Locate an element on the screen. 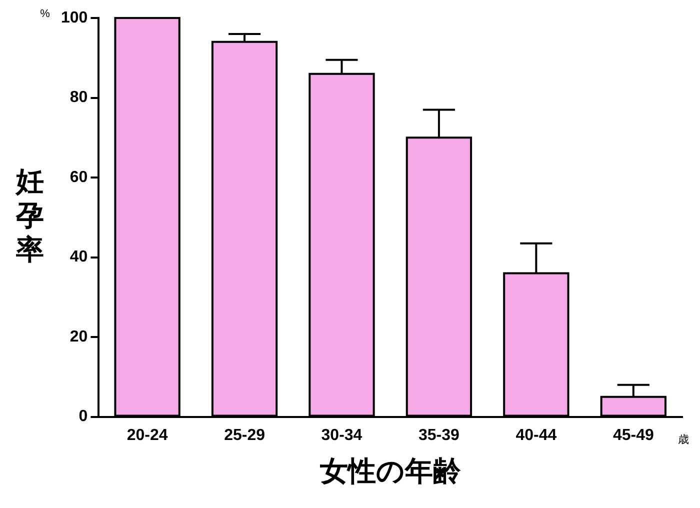 The width and height of the screenshot is (700, 508). text: 歳 is located at coordinates (683, 439).